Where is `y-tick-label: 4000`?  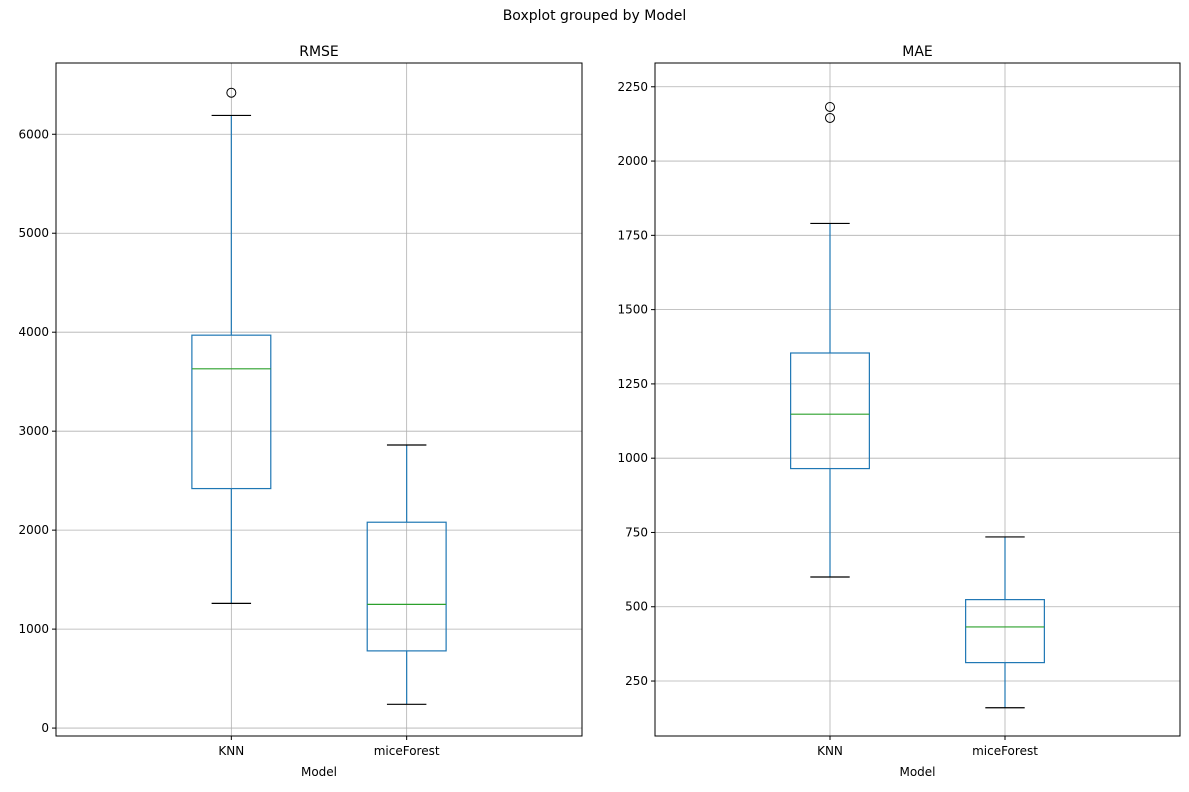 y-tick-label: 4000 is located at coordinates (33, 332).